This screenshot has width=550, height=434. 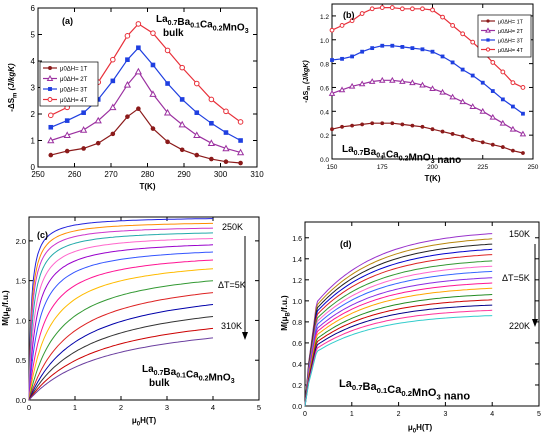 What do you see at coordinates (257, 174) in the screenshot?
I see `x-tick-label: 310` at bounding box center [257, 174].